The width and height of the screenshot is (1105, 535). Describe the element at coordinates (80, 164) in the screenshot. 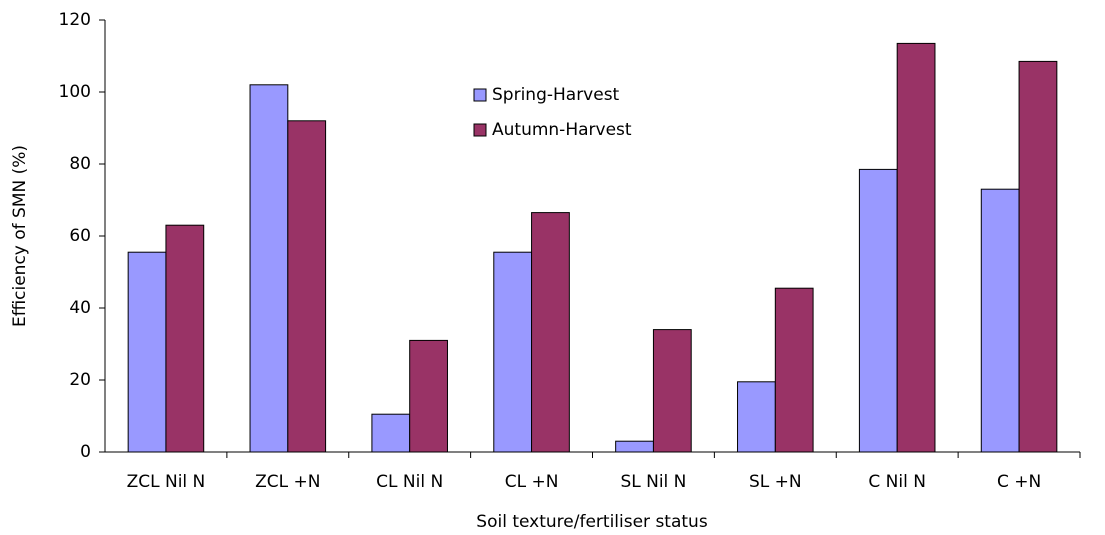

I see `y-tick-label: 80` at that location.